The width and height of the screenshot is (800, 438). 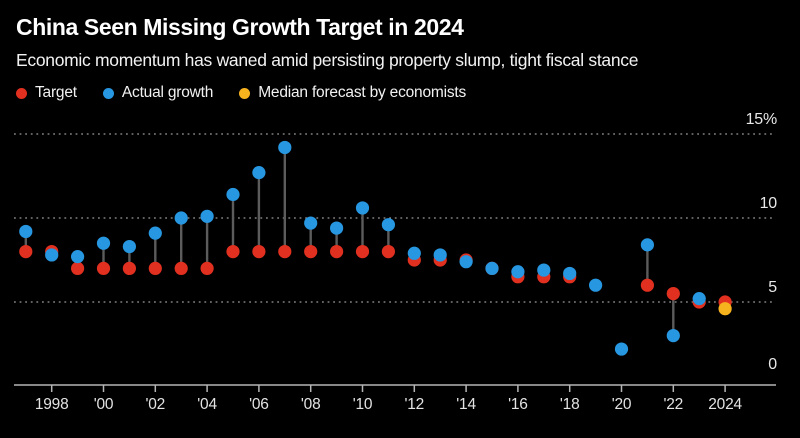 I want to click on dot-actual-2013, so click(x=440, y=255).